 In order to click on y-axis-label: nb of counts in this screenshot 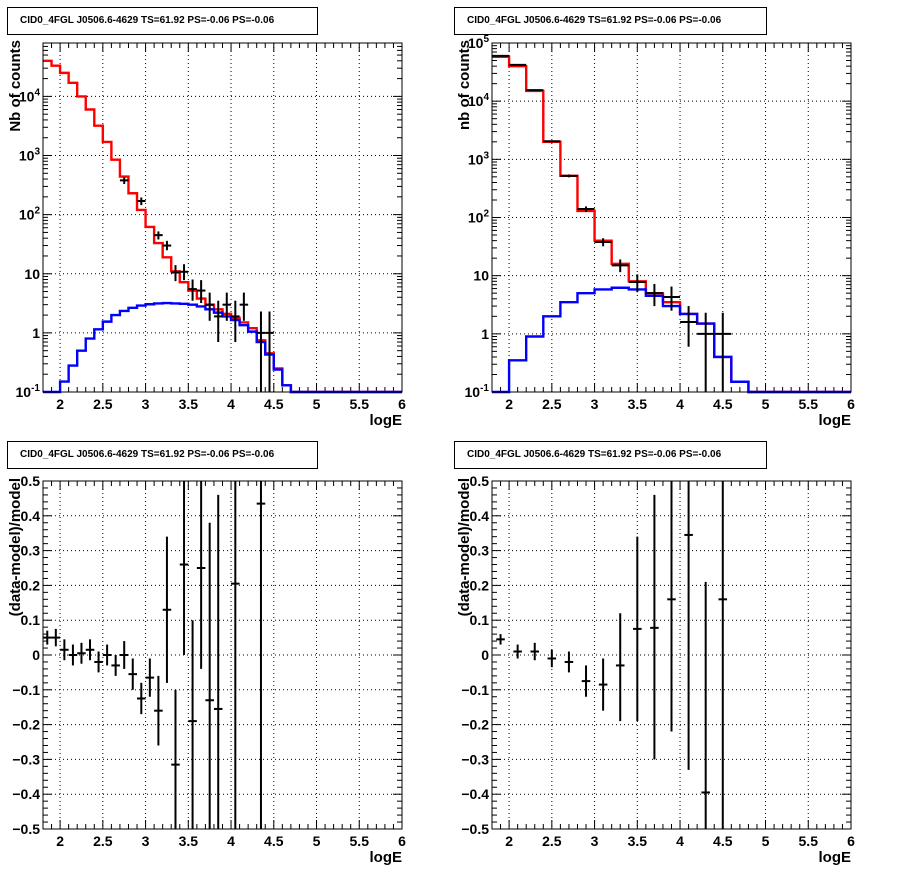, I will do `click(464, 85)`.